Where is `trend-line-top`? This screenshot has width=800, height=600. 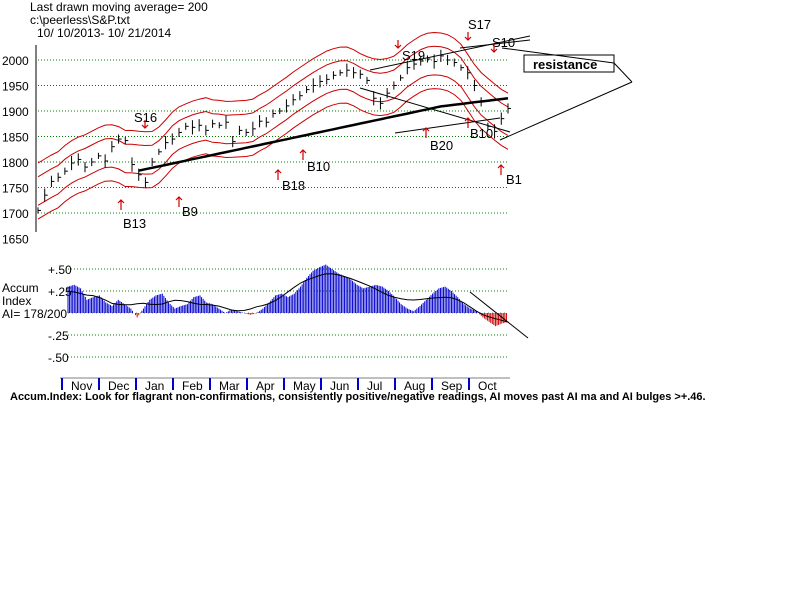
trend-line-top is located at coordinates (450, 53).